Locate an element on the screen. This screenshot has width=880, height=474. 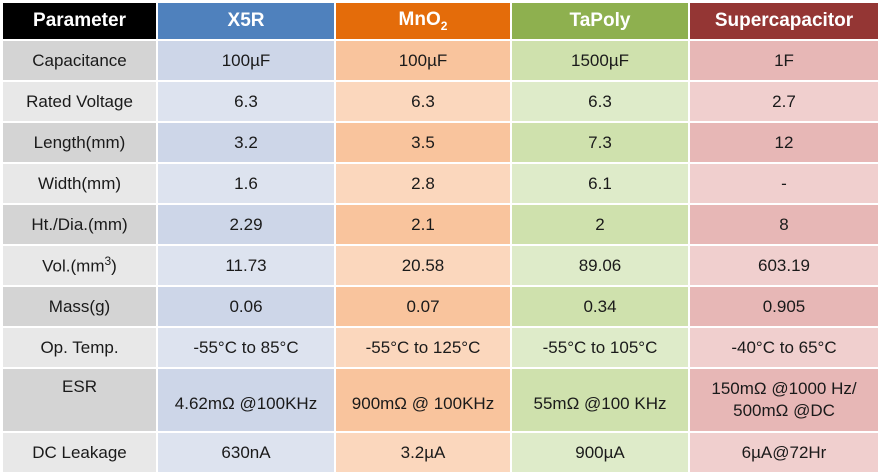
cell-line: 500mΩ @DC is located at coordinates (784, 410).